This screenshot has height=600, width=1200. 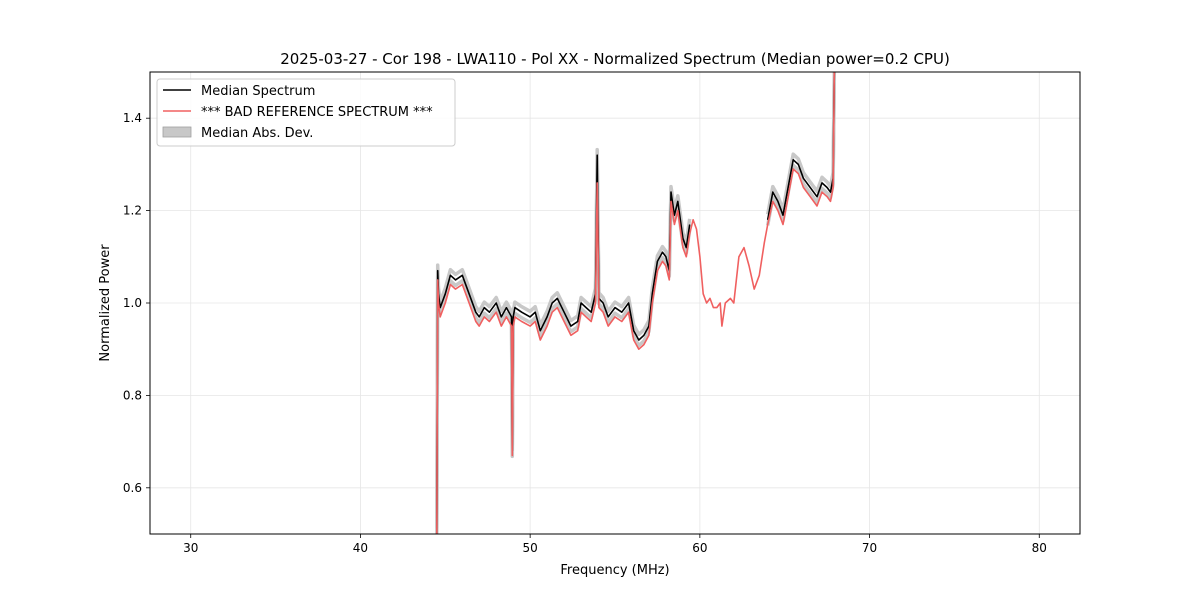 What do you see at coordinates (317, 112) in the screenshot?
I see `legend-label-bad-reference: *** BAD REFERENCE SPECTRUM ***` at bounding box center [317, 112].